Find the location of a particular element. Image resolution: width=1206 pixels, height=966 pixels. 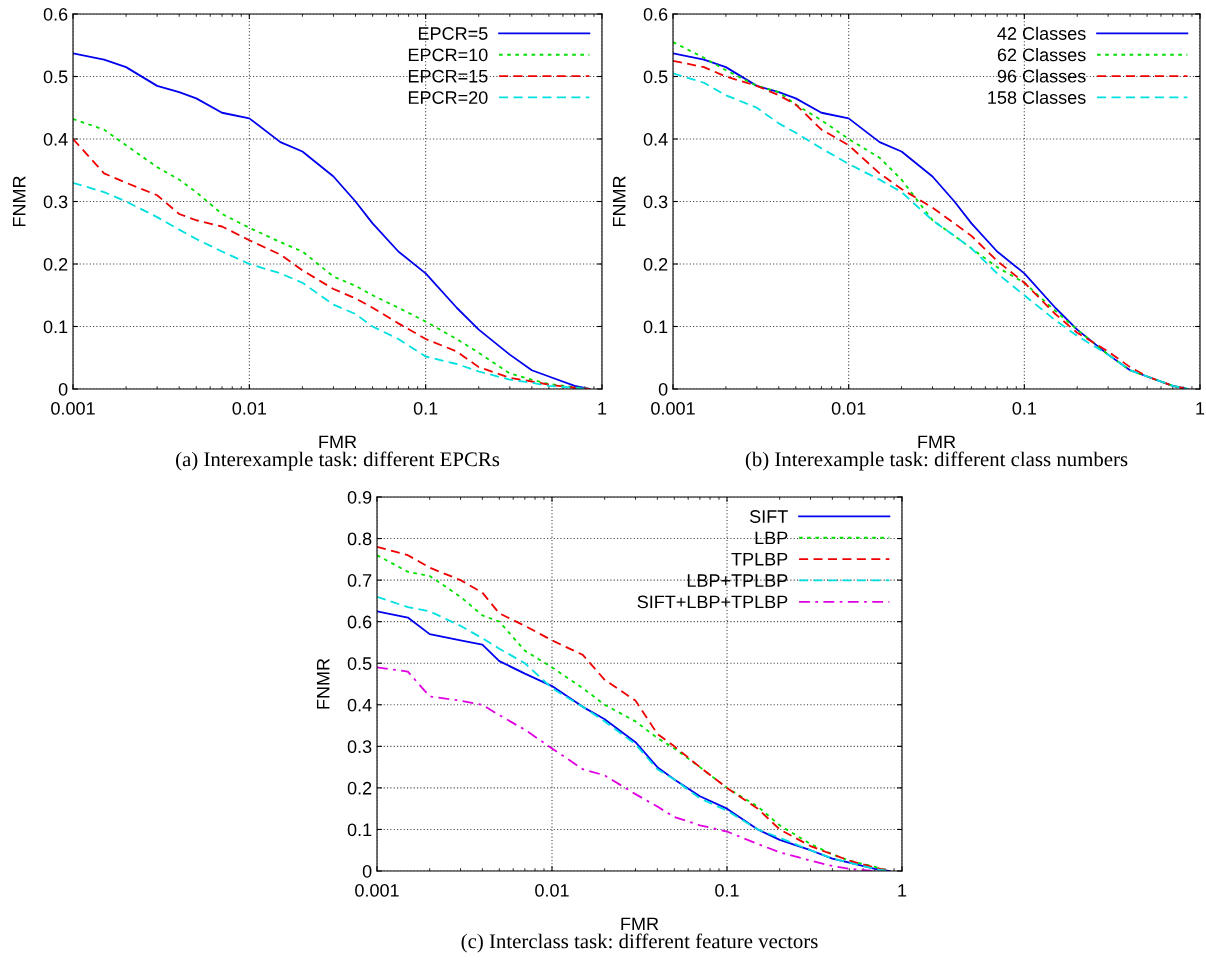

y-tick-label: 0.8 is located at coordinates (359, 539).